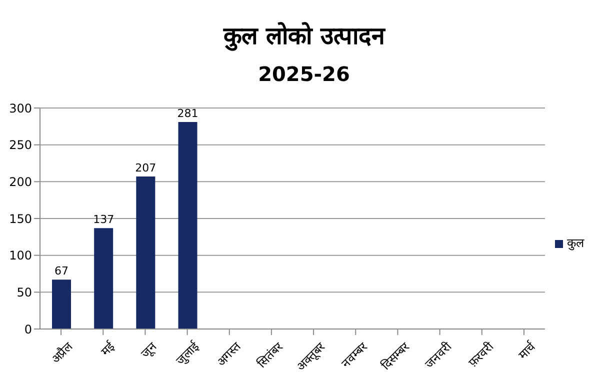 The width and height of the screenshot is (608, 387). I want to click on y-tick-label: 100, so click(20, 255).